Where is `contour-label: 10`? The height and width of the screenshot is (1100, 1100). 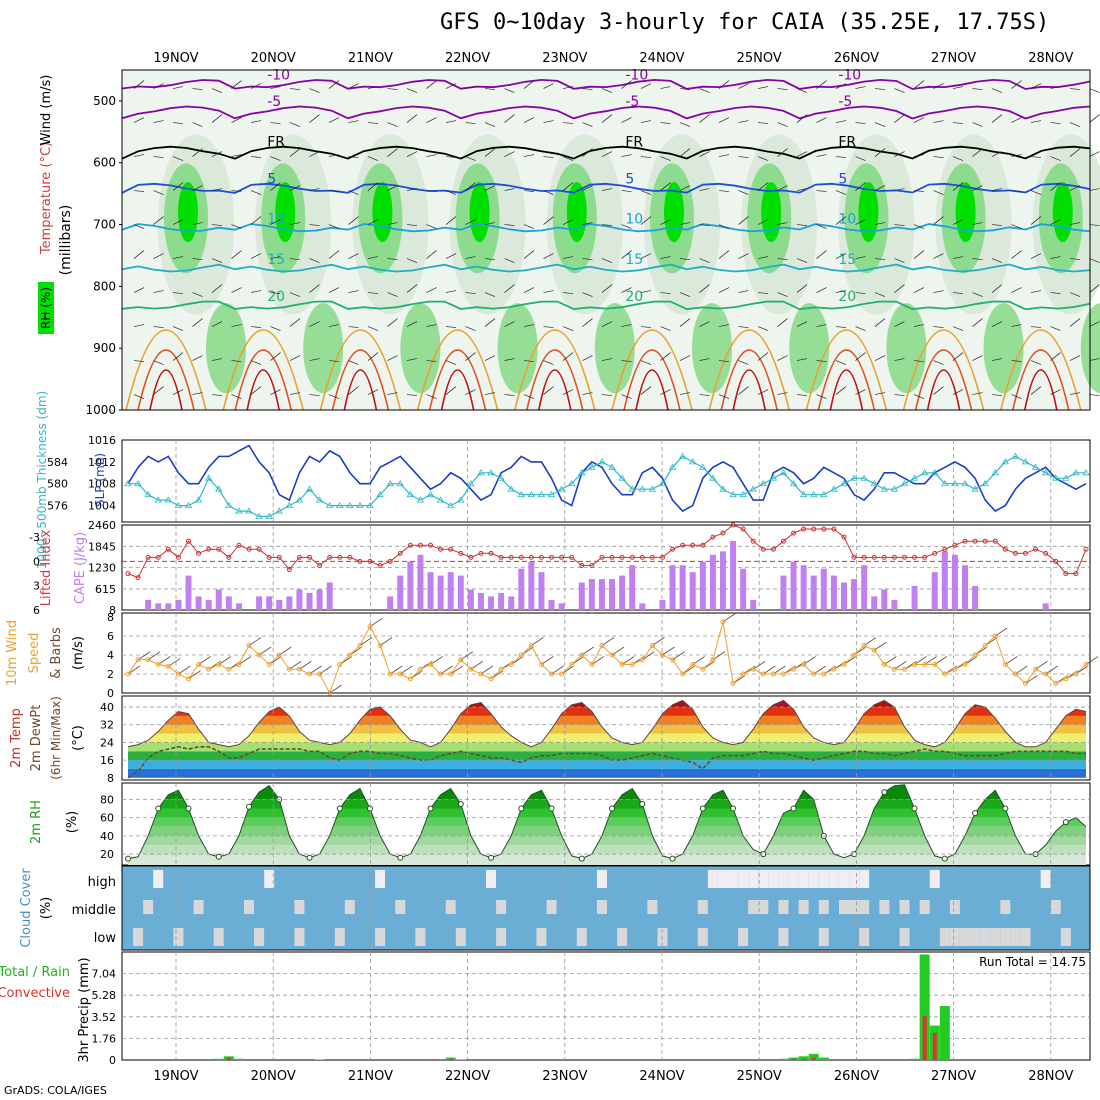 contour-label: 10 is located at coordinates (276, 220).